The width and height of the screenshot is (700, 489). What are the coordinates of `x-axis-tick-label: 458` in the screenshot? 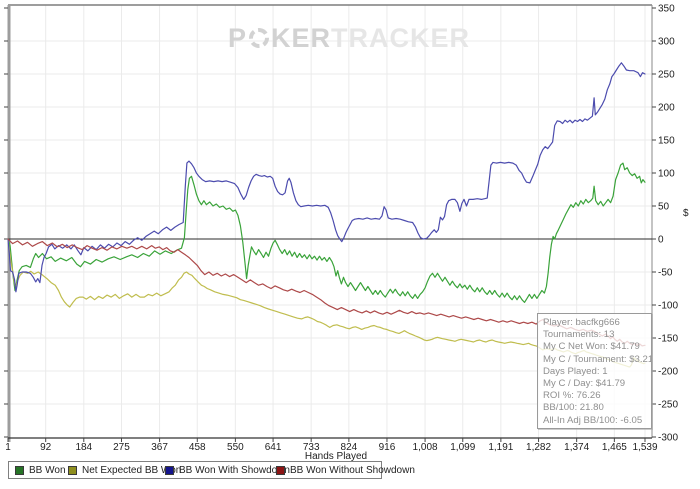 It's located at (197, 447).